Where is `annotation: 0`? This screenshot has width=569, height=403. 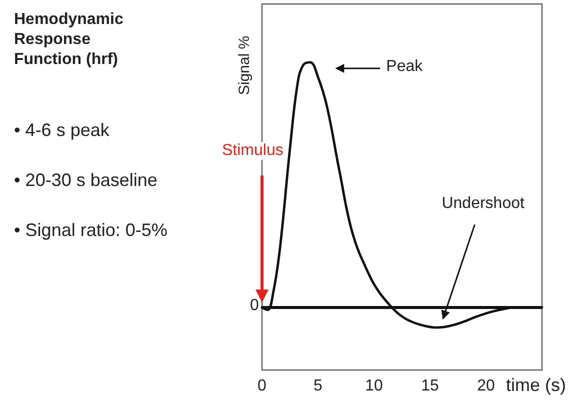 annotation: 0 is located at coordinates (254, 306).